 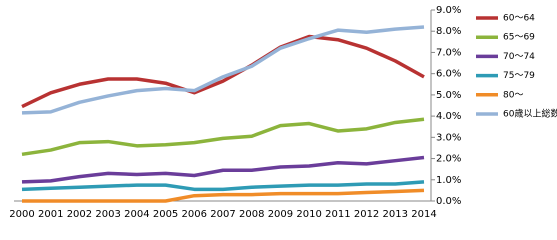 What do you see at coordinates (519, 76) in the screenshot?
I see `legend-label: 75～79` at bounding box center [519, 76].